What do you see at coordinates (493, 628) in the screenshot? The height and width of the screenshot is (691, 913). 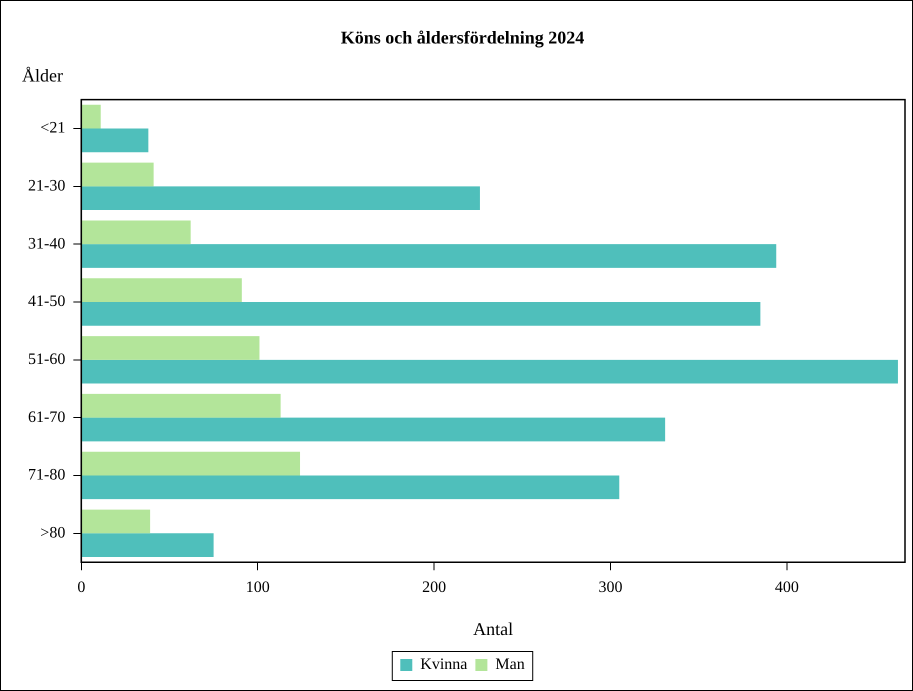 I see `x-axis-title: Antal` at bounding box center [493, 628].